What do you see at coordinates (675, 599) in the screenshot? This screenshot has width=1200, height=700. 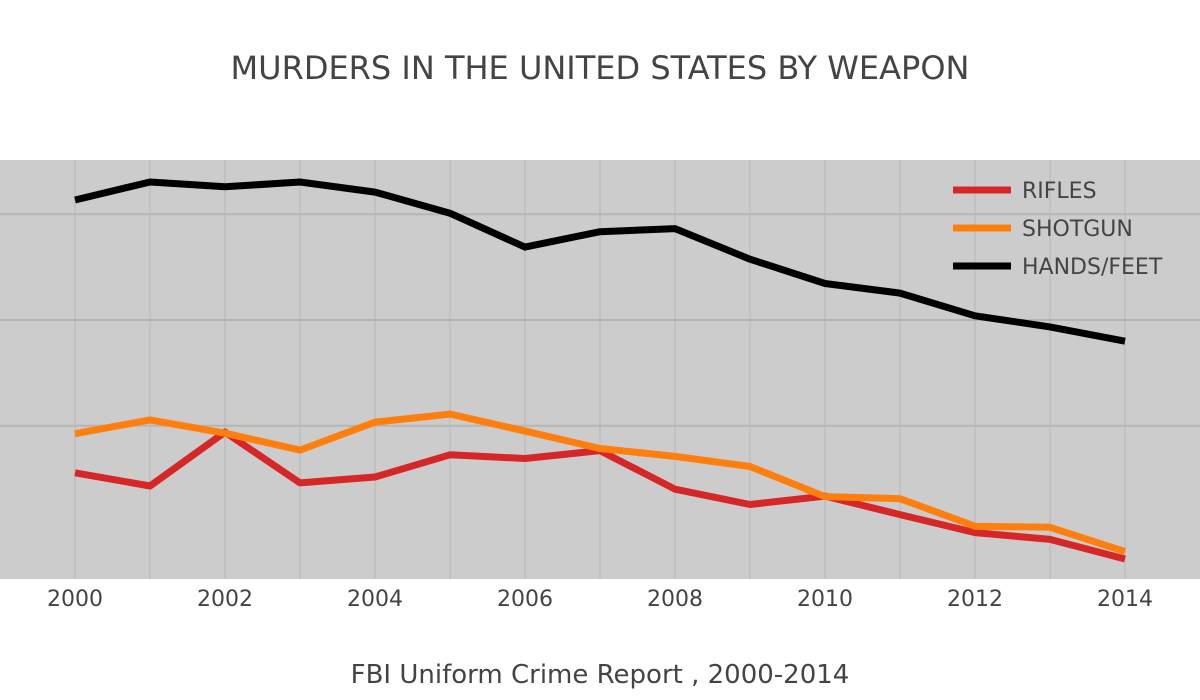 I see `x-tick-label: 2008` at bounding box center [675, 599].